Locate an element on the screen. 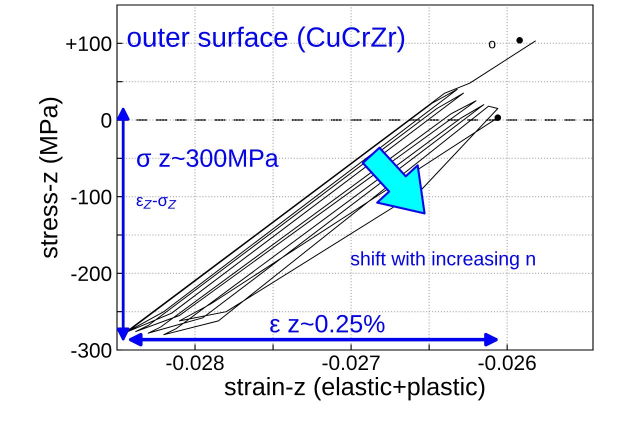  y-axis-title: stress-z (MPa) is located at coordinates (50, 178).